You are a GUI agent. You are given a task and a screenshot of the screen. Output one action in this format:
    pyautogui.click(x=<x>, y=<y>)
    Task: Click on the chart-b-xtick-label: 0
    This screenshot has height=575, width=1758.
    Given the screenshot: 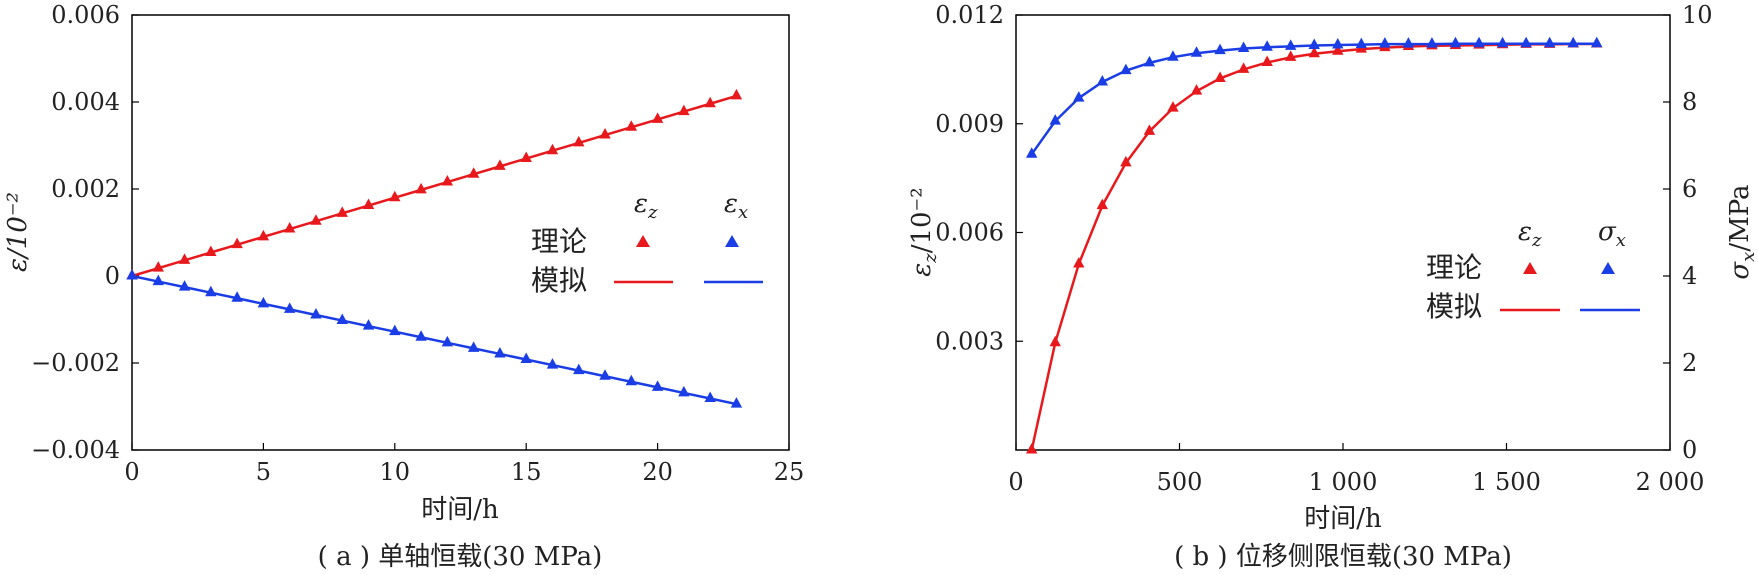 What is the action you would take?
    pyautogui.click(x=1015, y=482)
    